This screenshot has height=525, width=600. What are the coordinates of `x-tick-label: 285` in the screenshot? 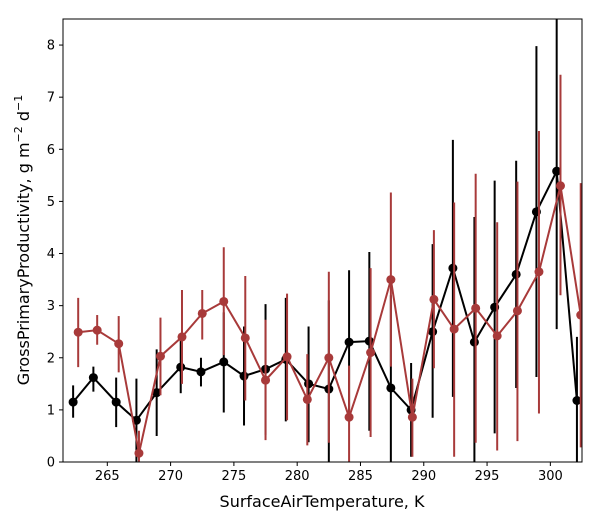 It's located at (360, 476).